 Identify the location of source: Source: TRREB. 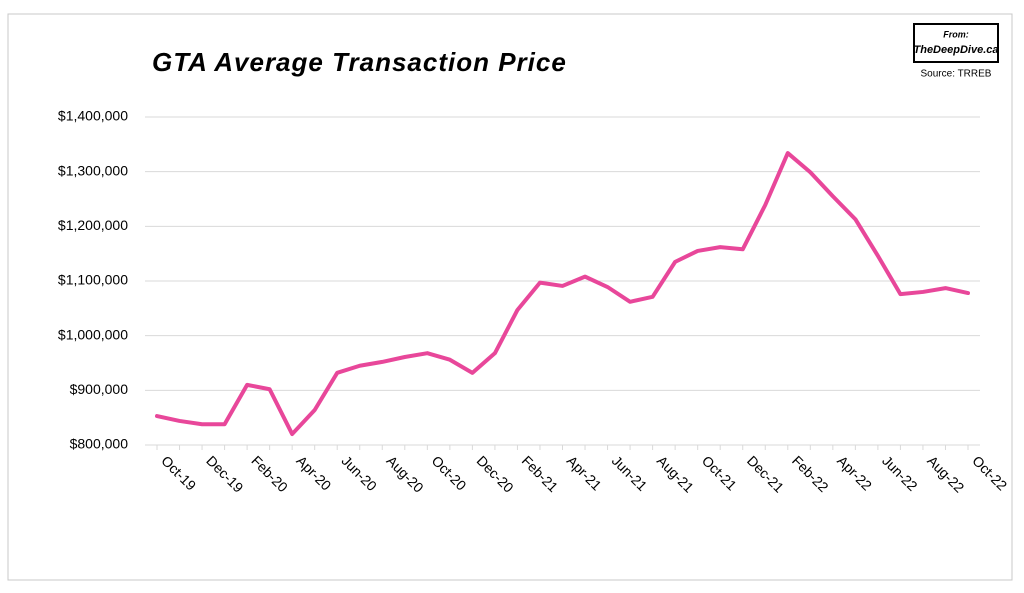
(956, 74).